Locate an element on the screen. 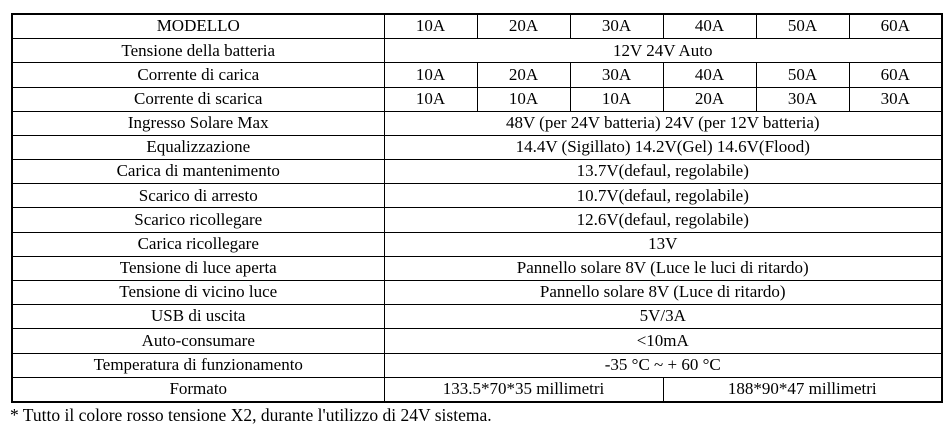  row-label-cell: MODELLO is located at coordinates (198, 26).